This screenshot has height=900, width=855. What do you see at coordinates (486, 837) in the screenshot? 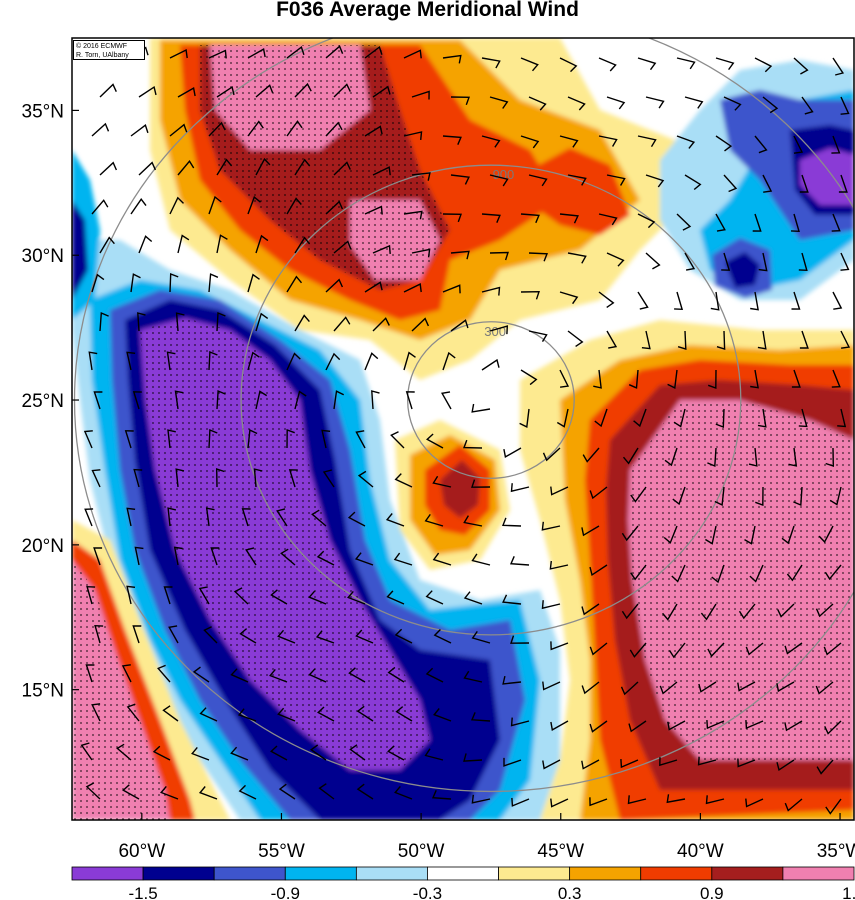
I see `longitude-axis: 60°W 55°W 50°W 45°W 40°W 35°W` at bounding box center [486, 837].